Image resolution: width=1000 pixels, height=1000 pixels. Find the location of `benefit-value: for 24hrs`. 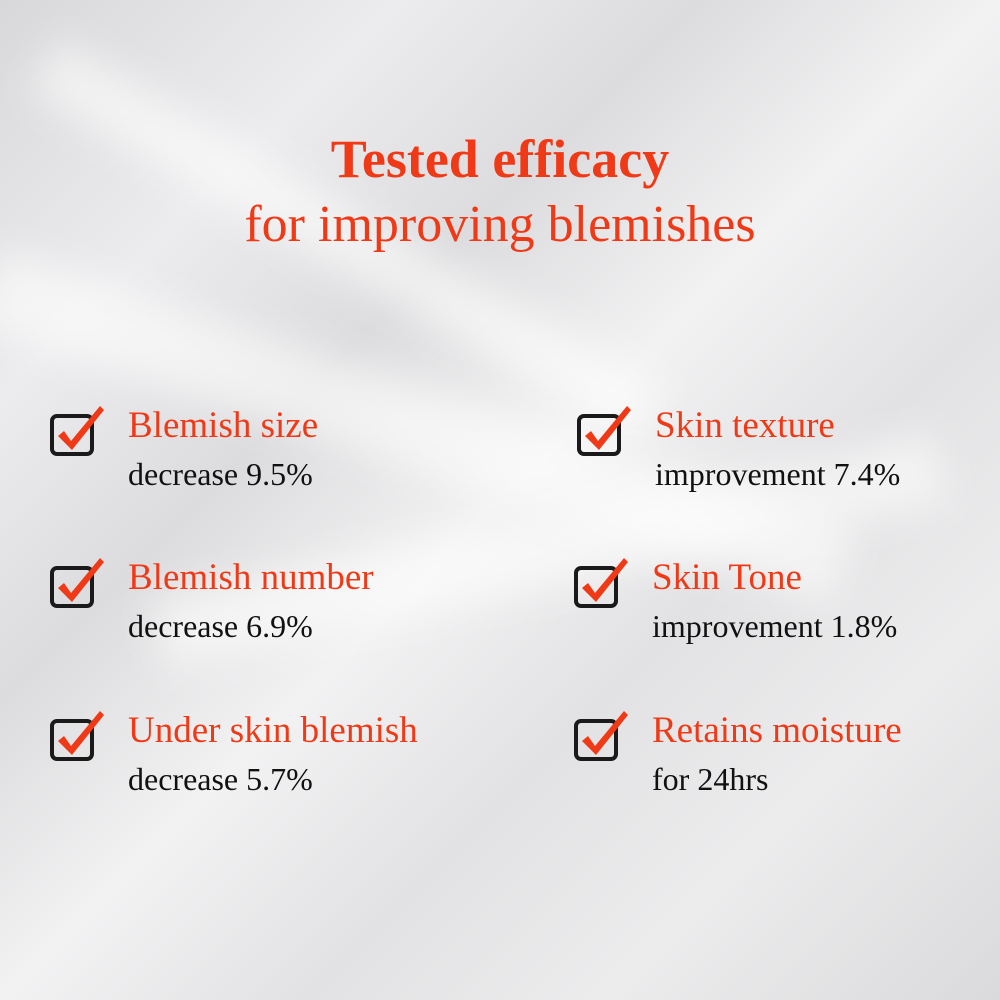

benefit-value: for 24hrs is located at coordinates (710, 779).